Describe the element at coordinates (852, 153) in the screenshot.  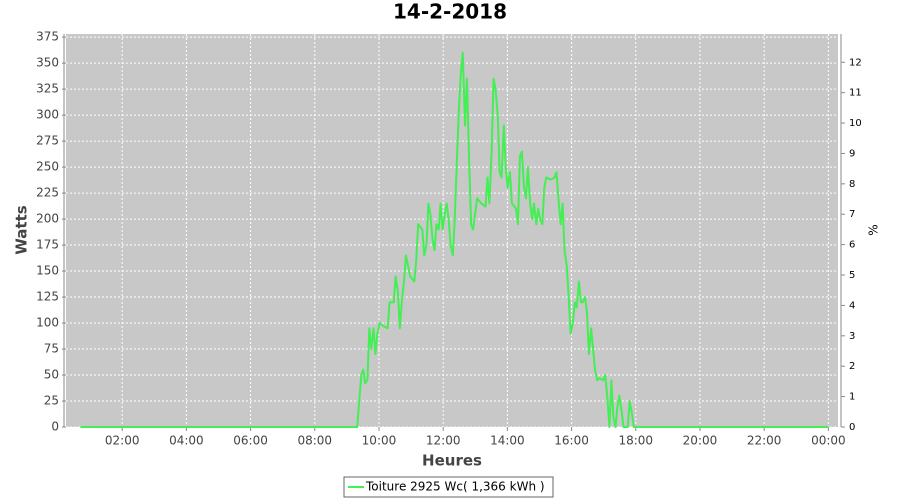
I see `y2-tick-label: 9` at that location.